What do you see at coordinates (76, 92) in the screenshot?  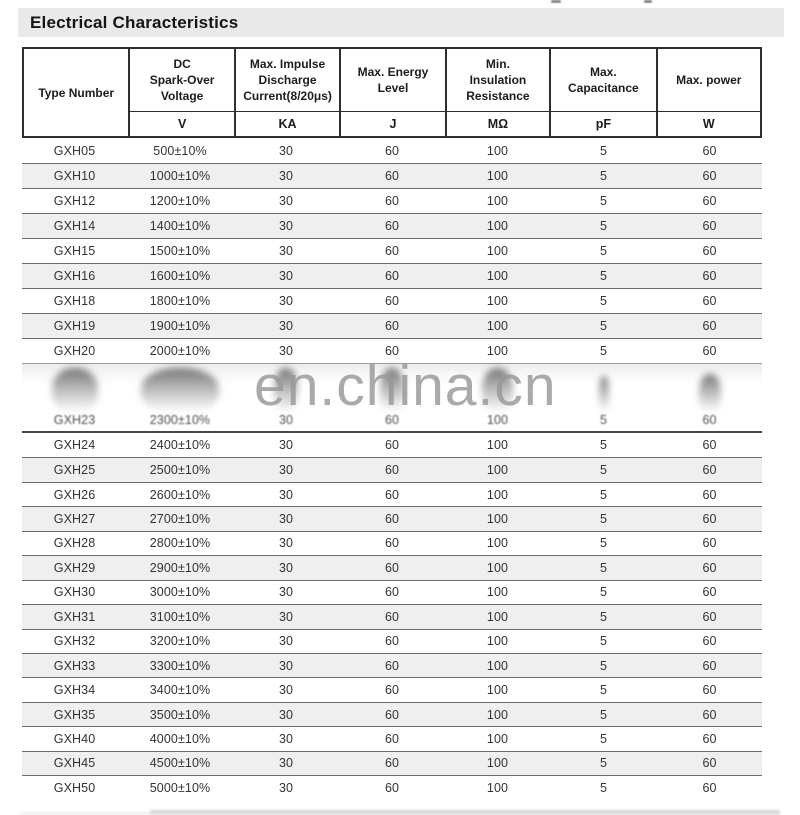 I see `column-header-type-number: Type Number` at bounding box center [76, 92].